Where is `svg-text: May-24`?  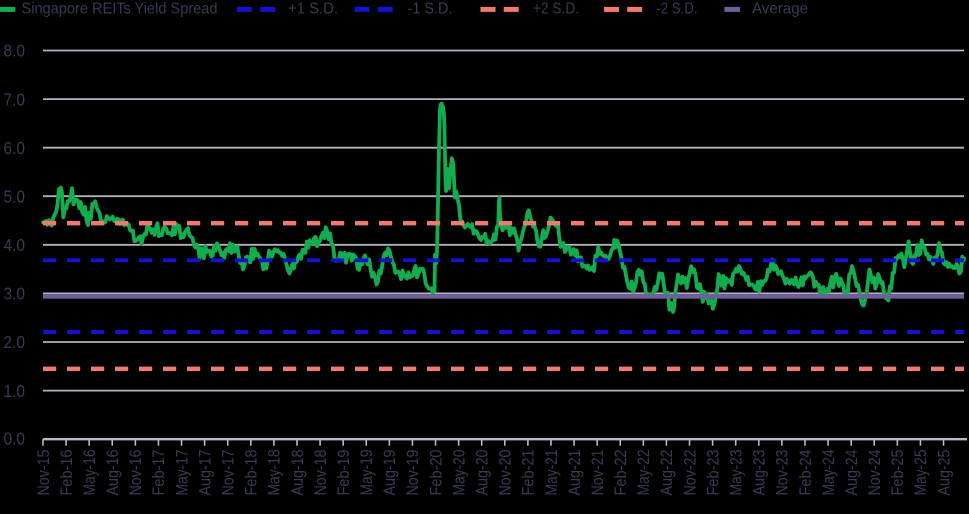 svg-text: May-24 is located at coordinates (829, 473).